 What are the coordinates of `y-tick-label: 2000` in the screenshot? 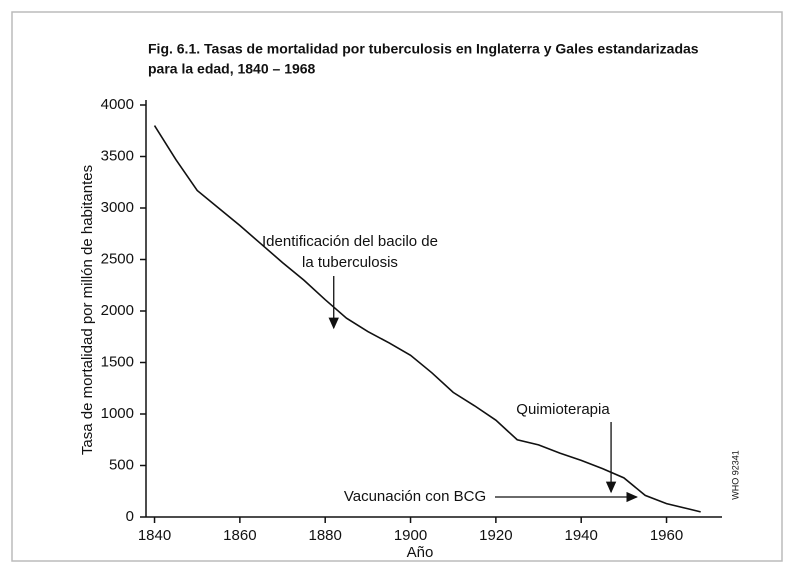 It's located at (117, 310).